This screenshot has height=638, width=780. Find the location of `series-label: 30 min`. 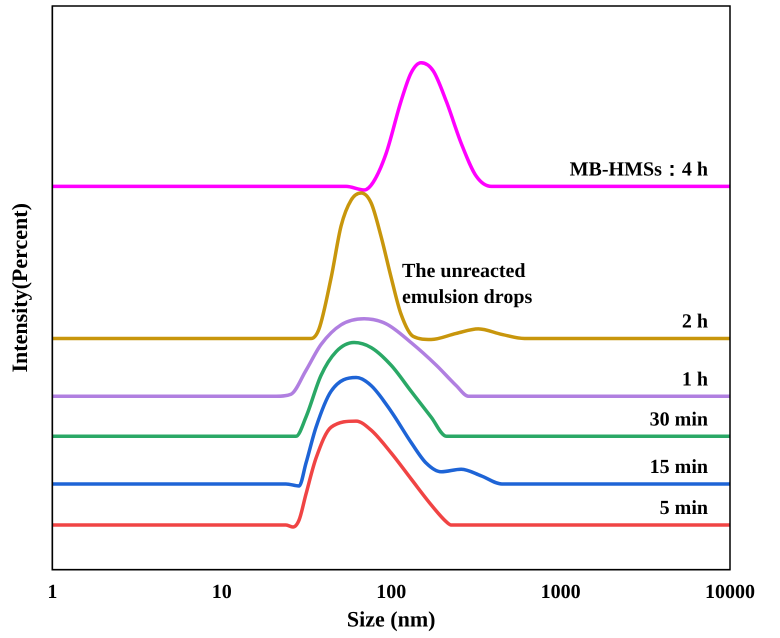

series-label: 30 min is located at coordinates (679, 419).